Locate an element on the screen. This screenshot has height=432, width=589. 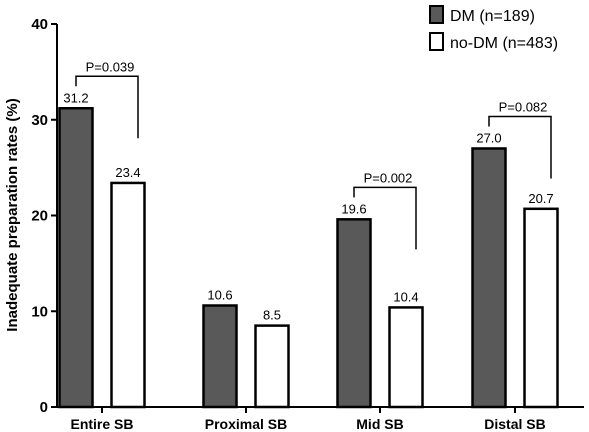
x-tick-label: Proximal SB is located at coordinates (246, 424).